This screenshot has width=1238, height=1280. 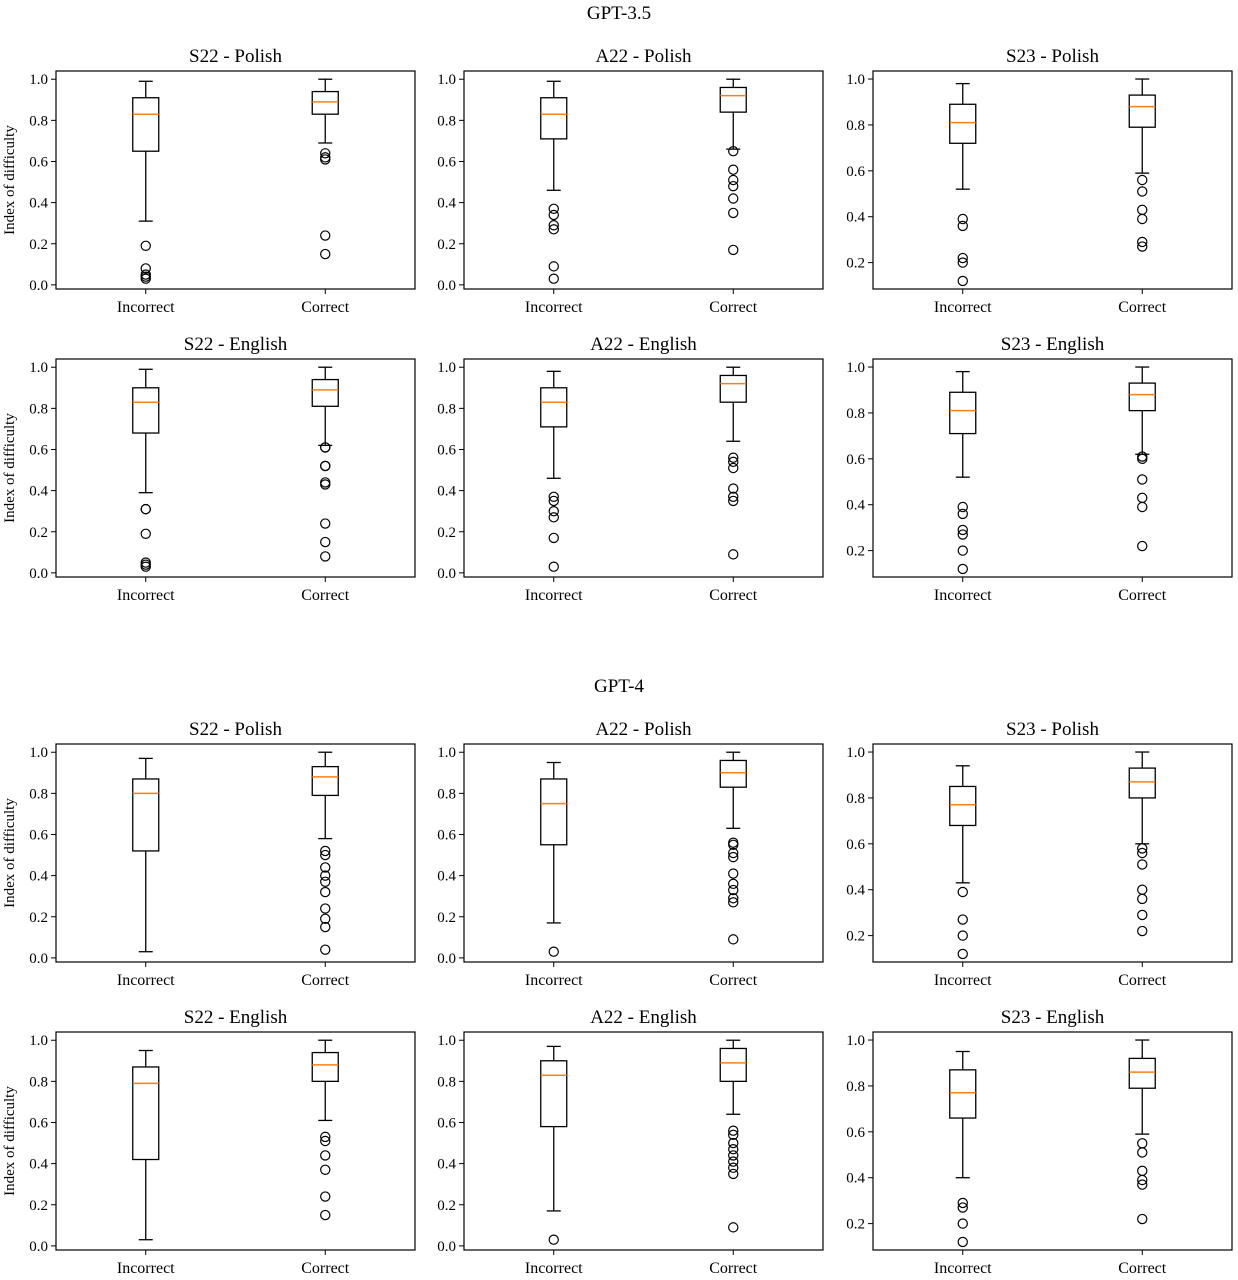 What do you see at coordinates (619, 686) in the screenshot?
I see `group-title-gpt4: GPT-4` at bounding box center [619, 686].